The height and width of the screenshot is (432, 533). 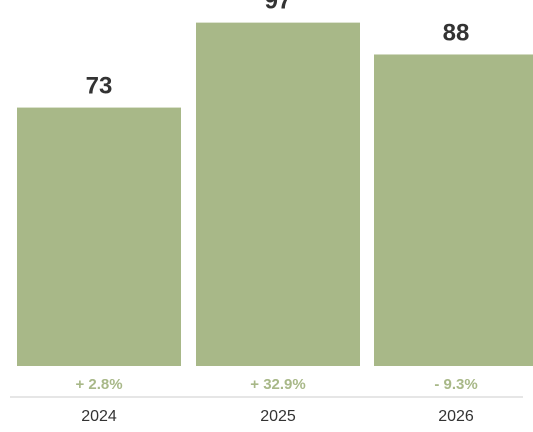 What do you see at coordinates (455, 384) in the screenshot?
I see `change-label-2026: - 9.3%` at bounding box center [455, 384].